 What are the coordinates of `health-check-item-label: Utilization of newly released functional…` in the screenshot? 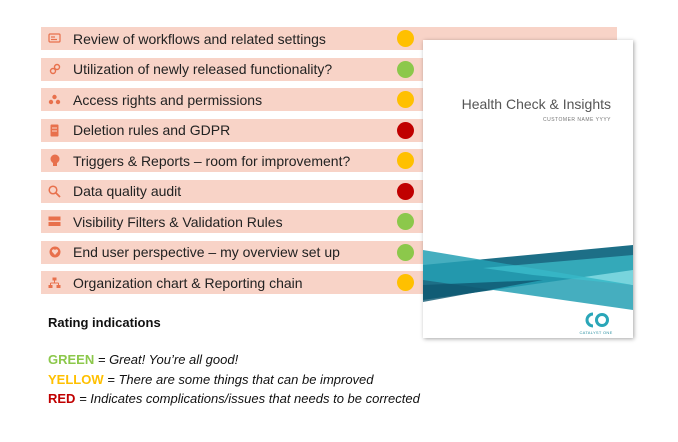 It's located at (203, 69).